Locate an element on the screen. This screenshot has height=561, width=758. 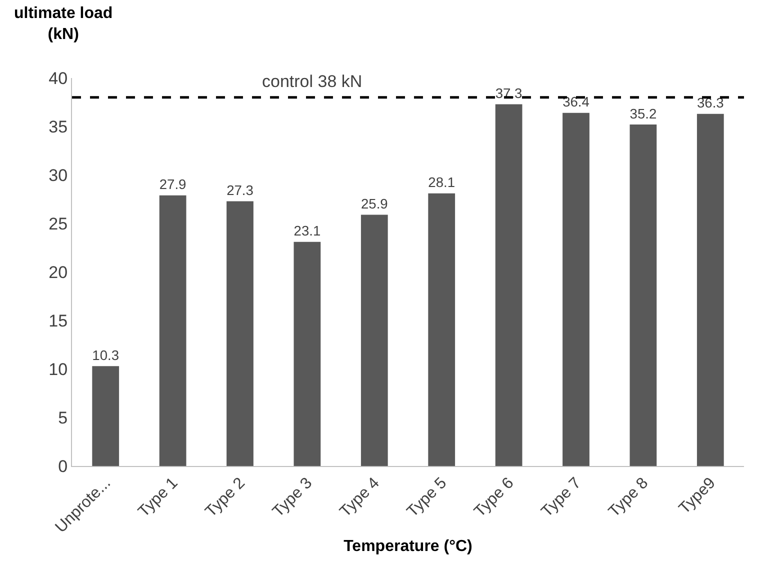
data-label: 23.1 is located at coordinates (307, 231).